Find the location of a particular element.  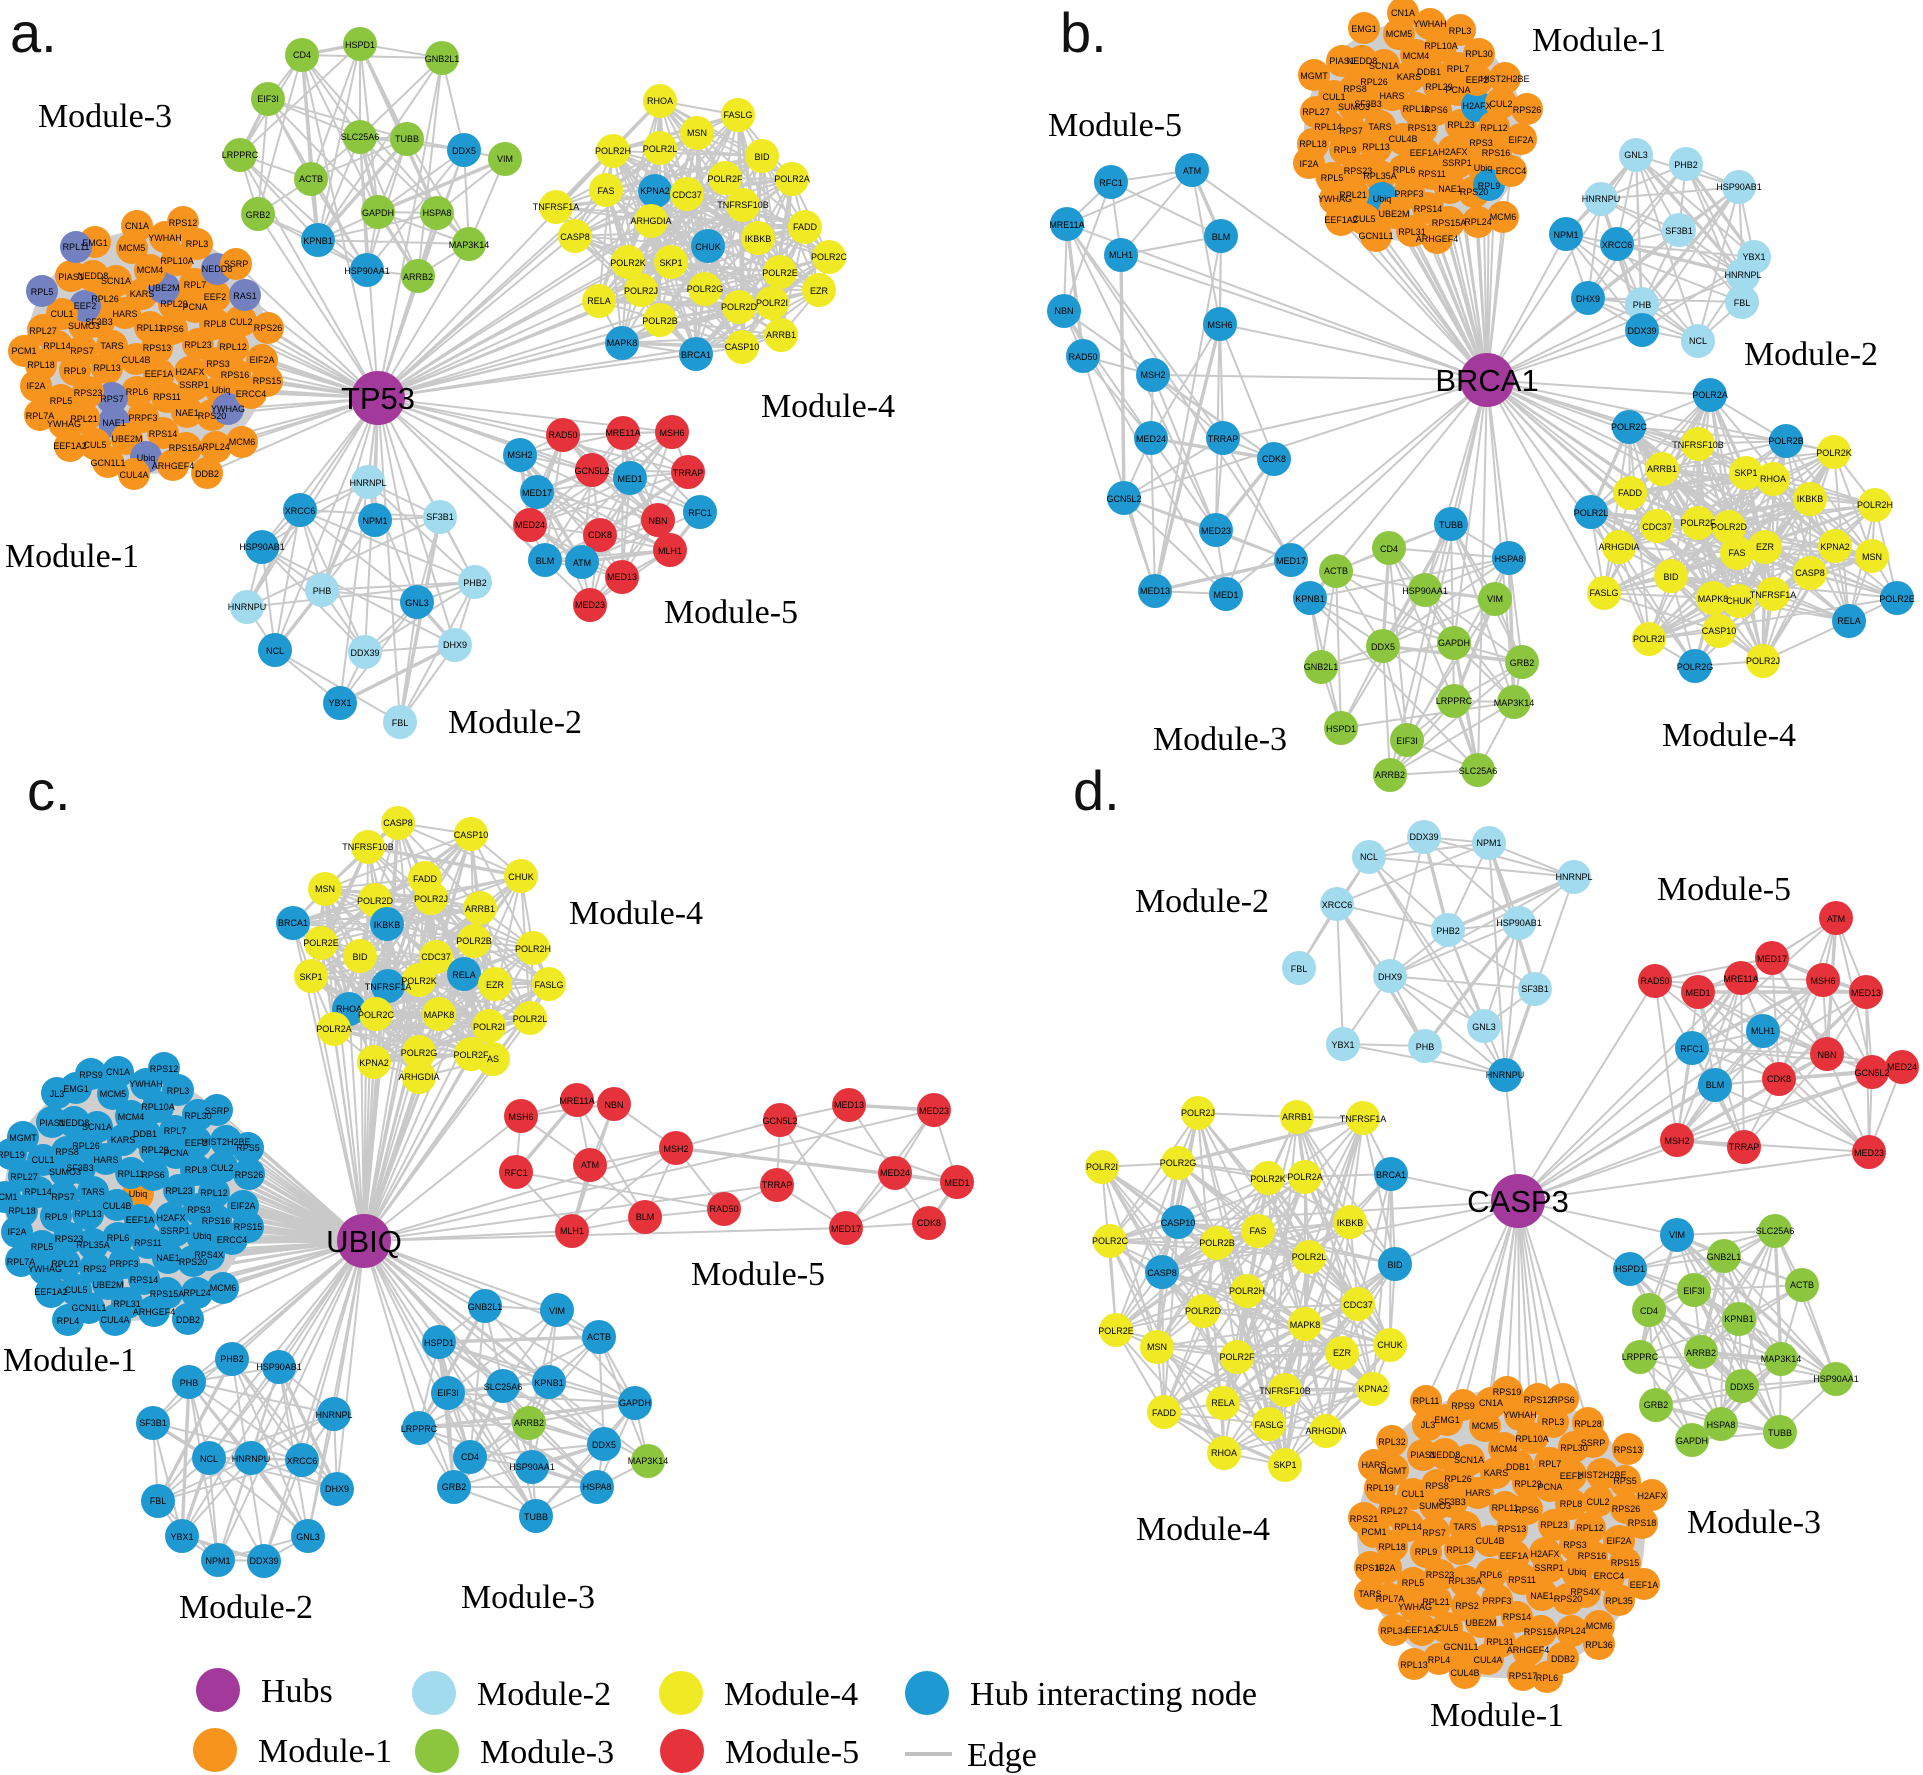

svg-text: RPS3 is located at coordinates (1575, 1545).